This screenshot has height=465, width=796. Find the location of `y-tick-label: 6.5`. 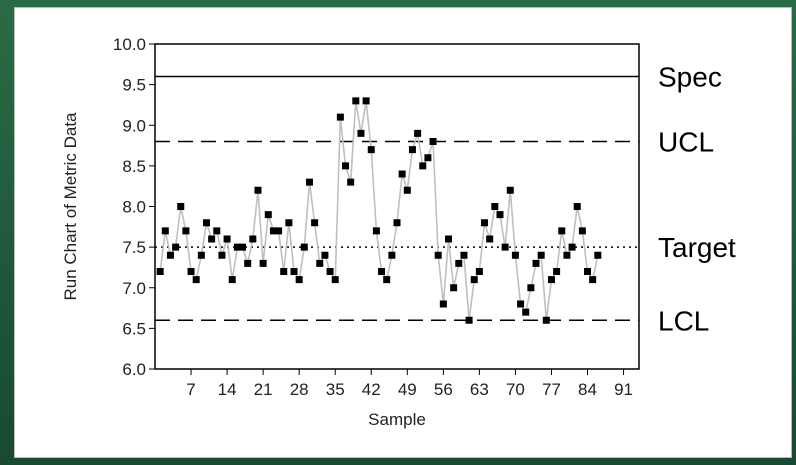

y-tick-label: 6.5 is located at coordinates (134, 328).